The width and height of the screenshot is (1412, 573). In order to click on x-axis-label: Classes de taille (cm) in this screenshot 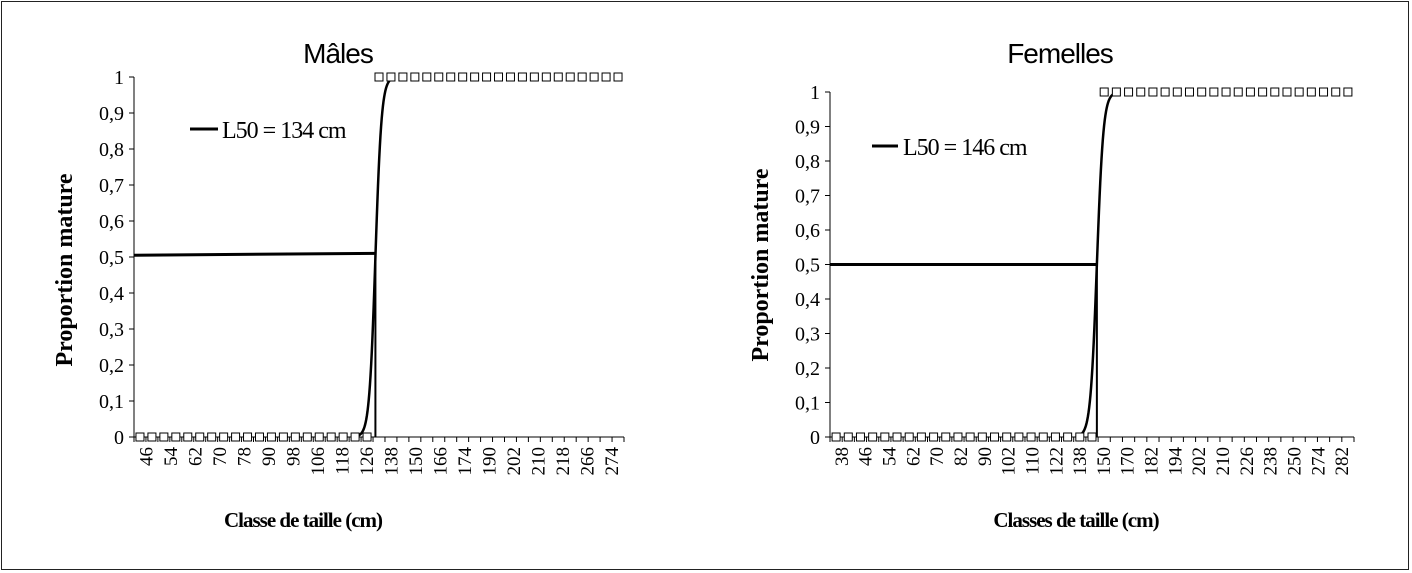, I will do `click(1076, 520)`.